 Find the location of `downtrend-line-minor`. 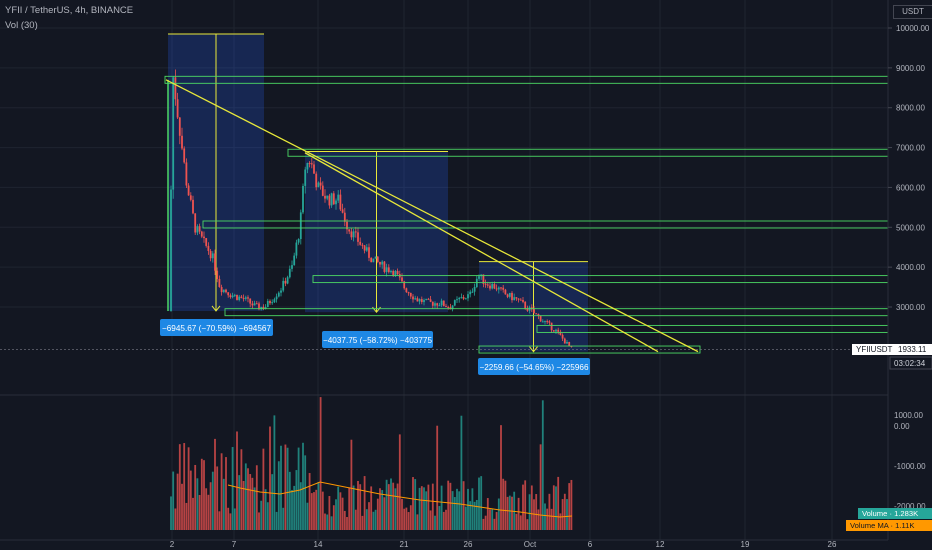

downtrend-line-minor is located at coordinates (481, 252).